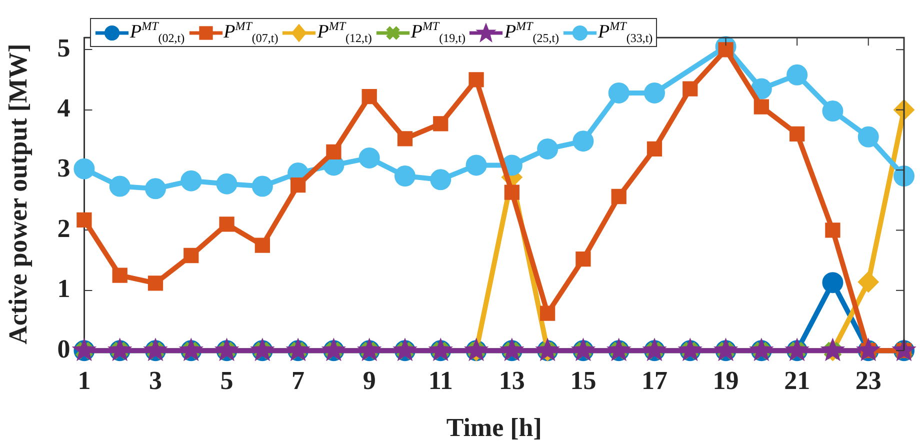 Image resolution: width=920 pixels, height=445 pixels. I want to click on y-tick-label: 3, so click(63, 168).